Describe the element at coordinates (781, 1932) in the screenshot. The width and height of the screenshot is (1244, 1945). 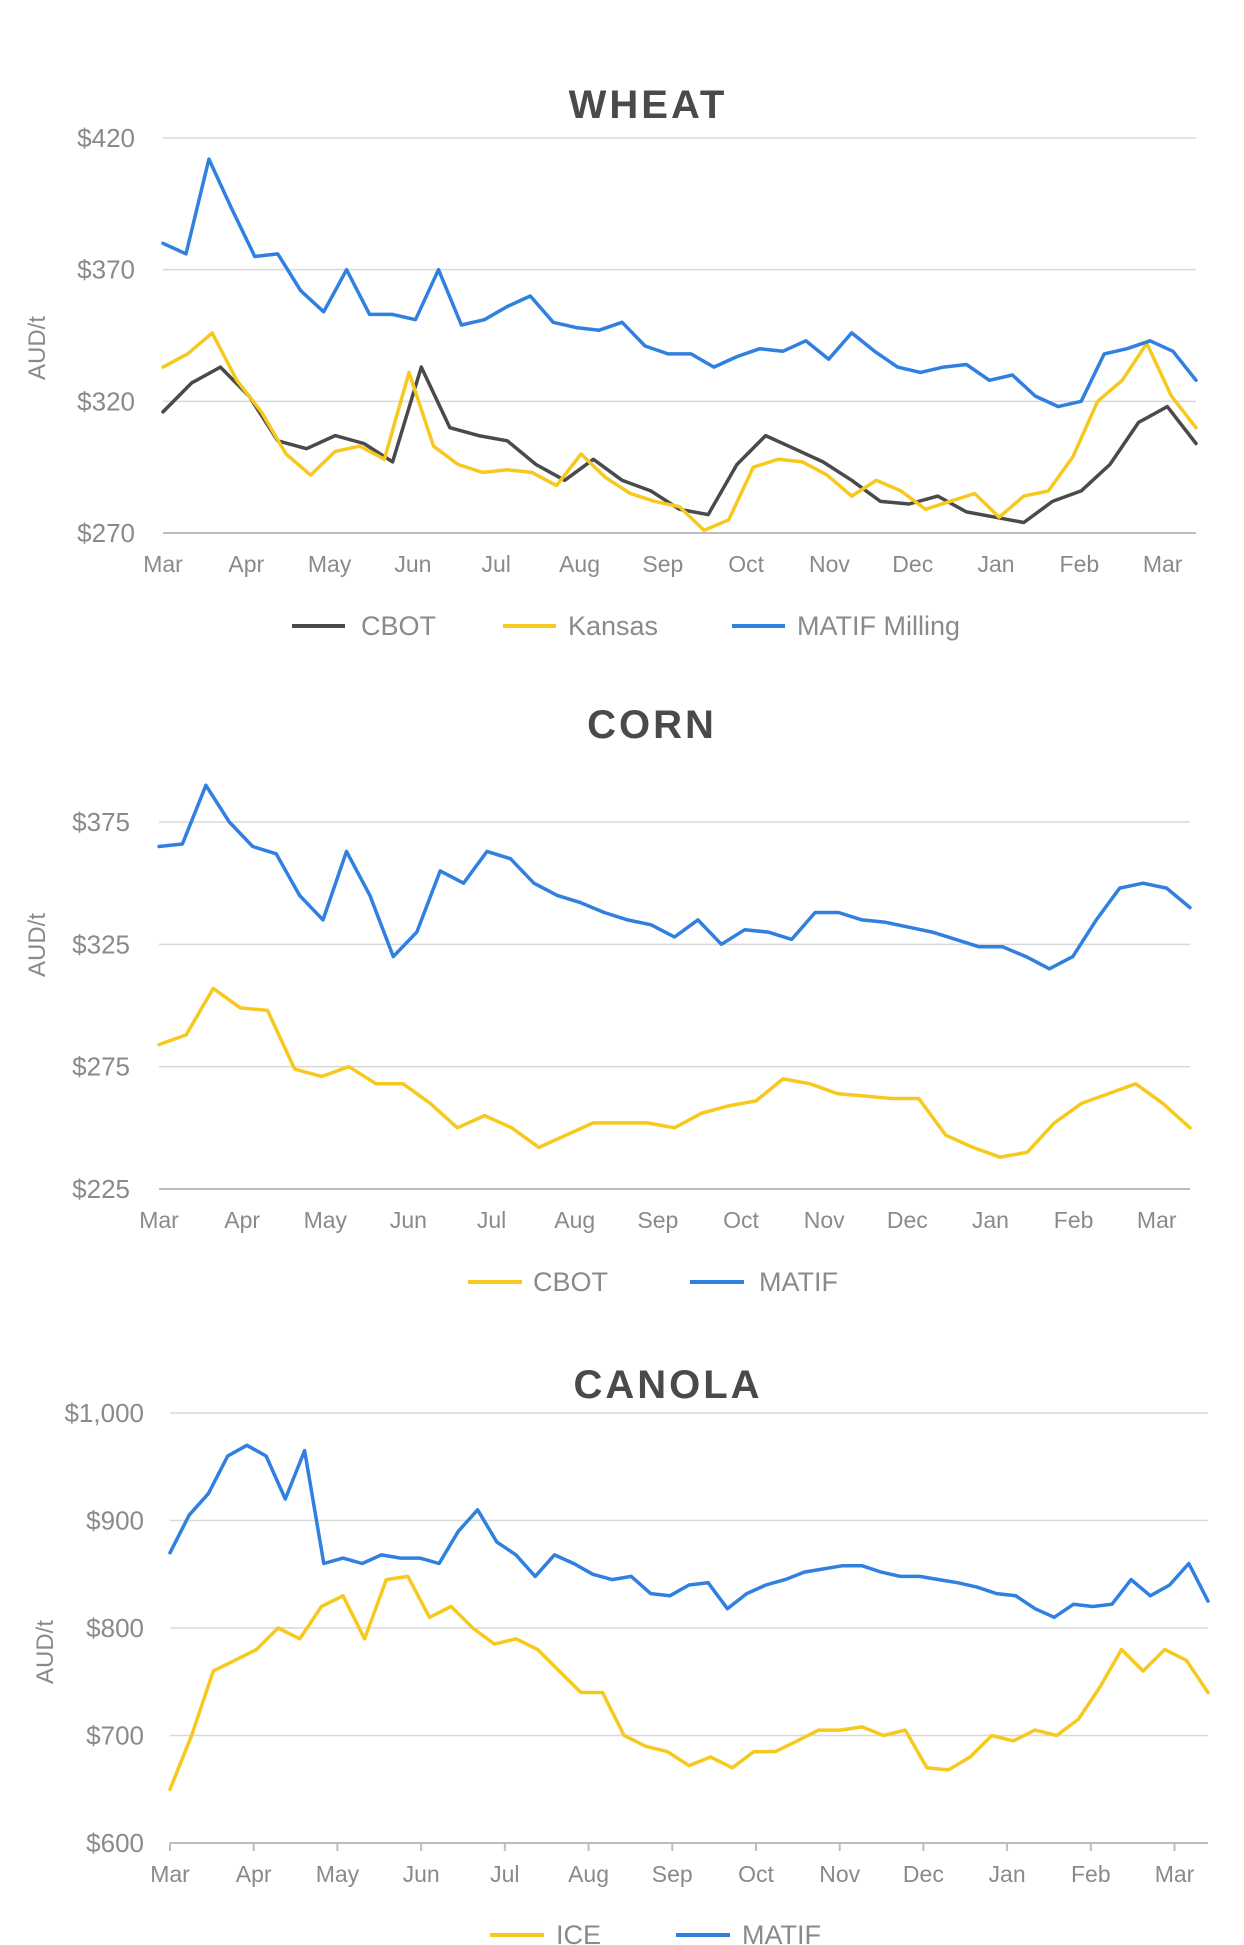
I see `legend-label-matif-canola: MATIF` at that location.